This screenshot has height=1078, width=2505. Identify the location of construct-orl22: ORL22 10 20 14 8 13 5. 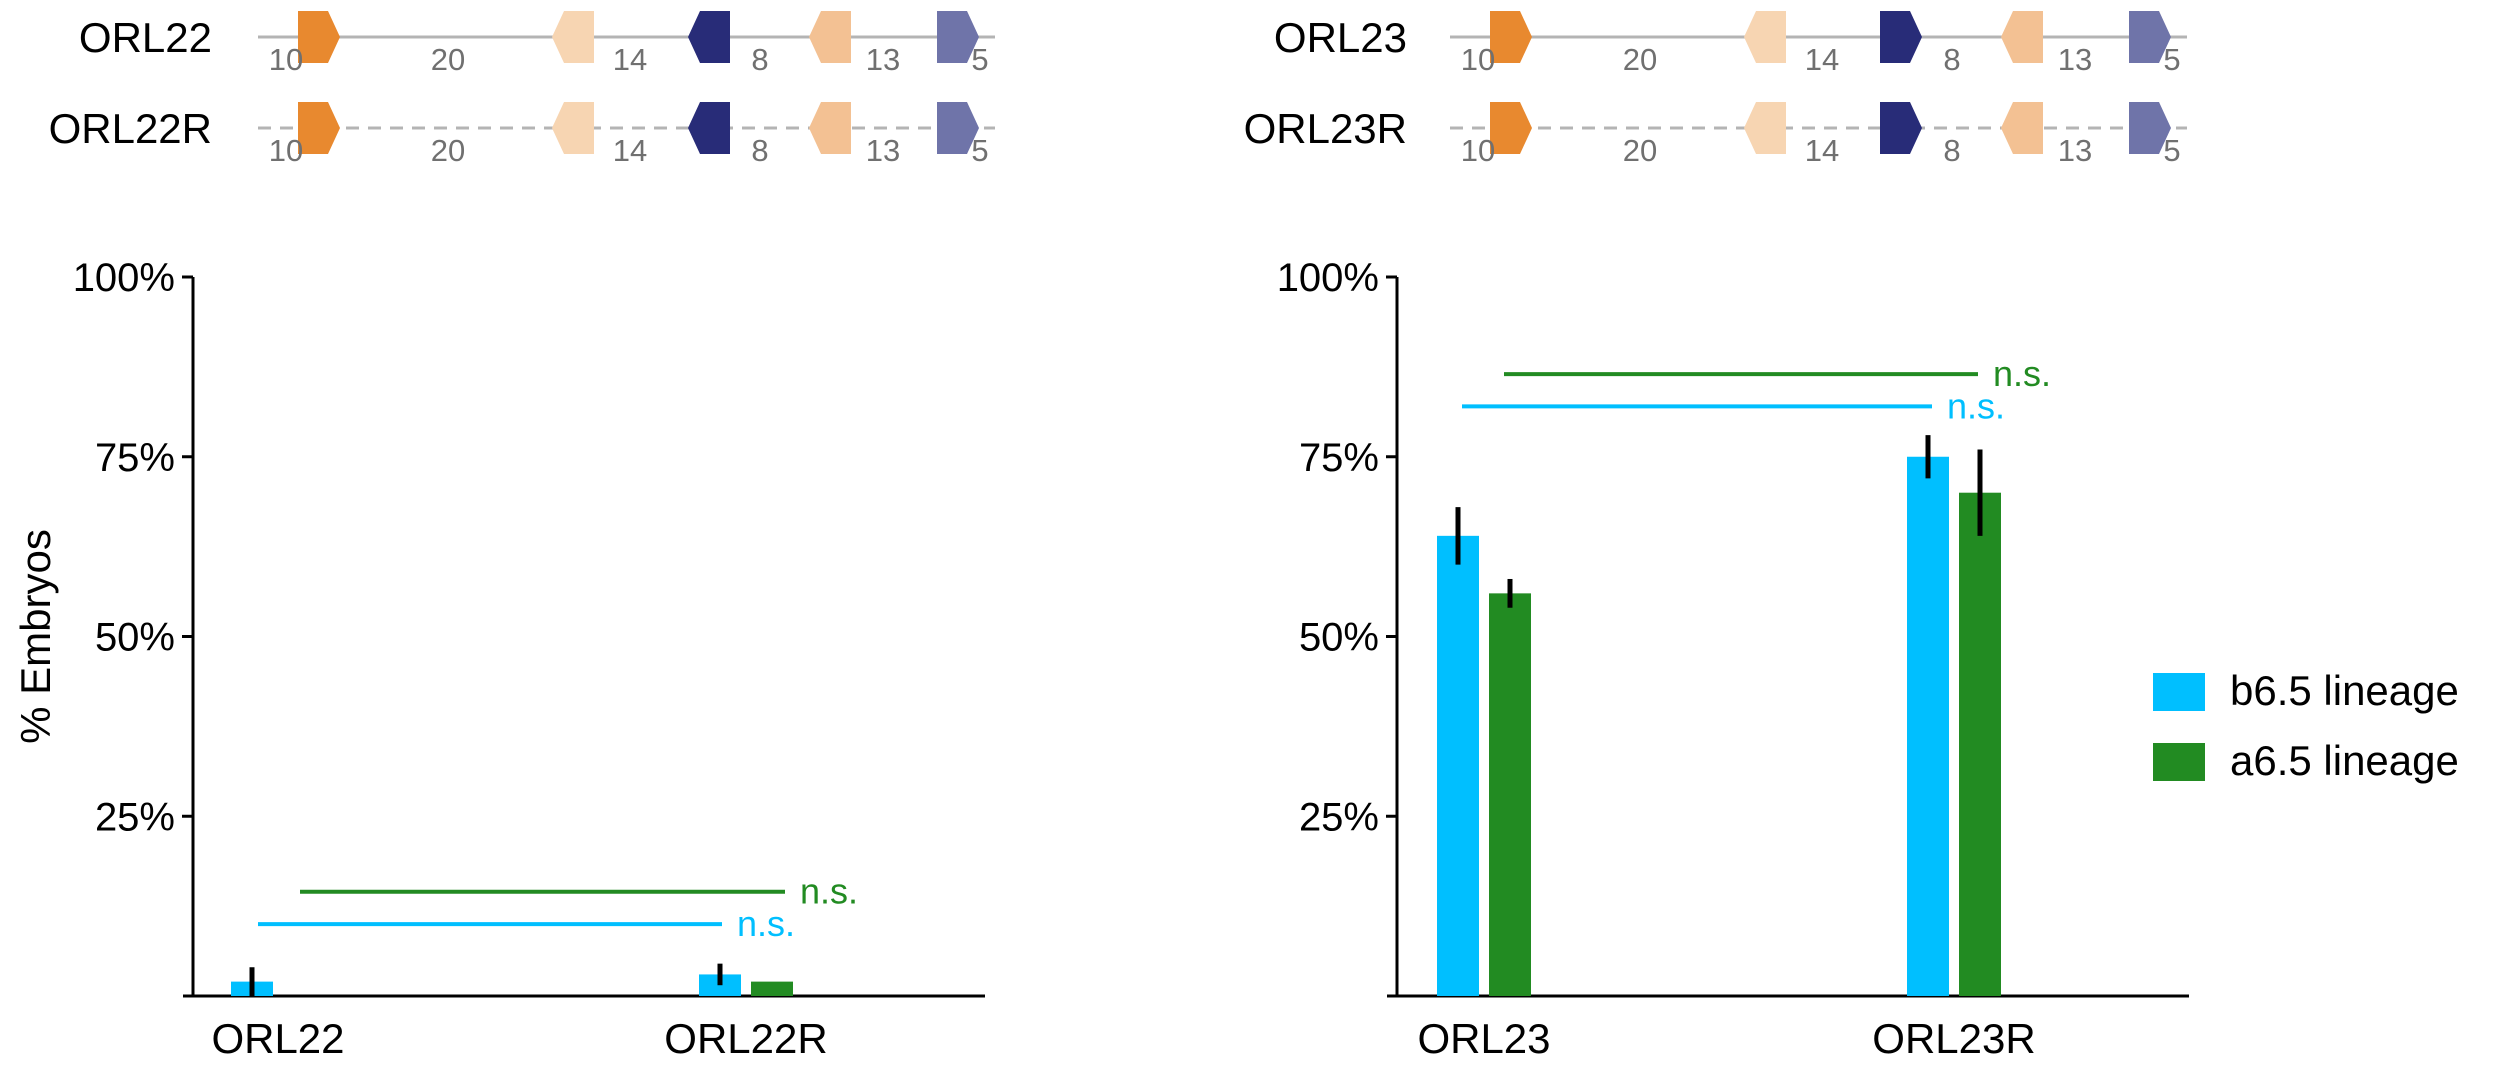
(537, 44).